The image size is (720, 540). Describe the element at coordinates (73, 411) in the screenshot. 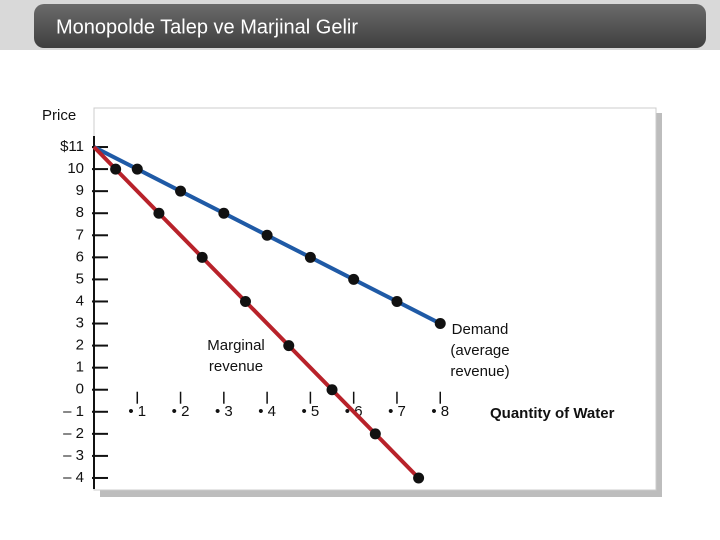

I see `y-tick-label: – 1` at that location.